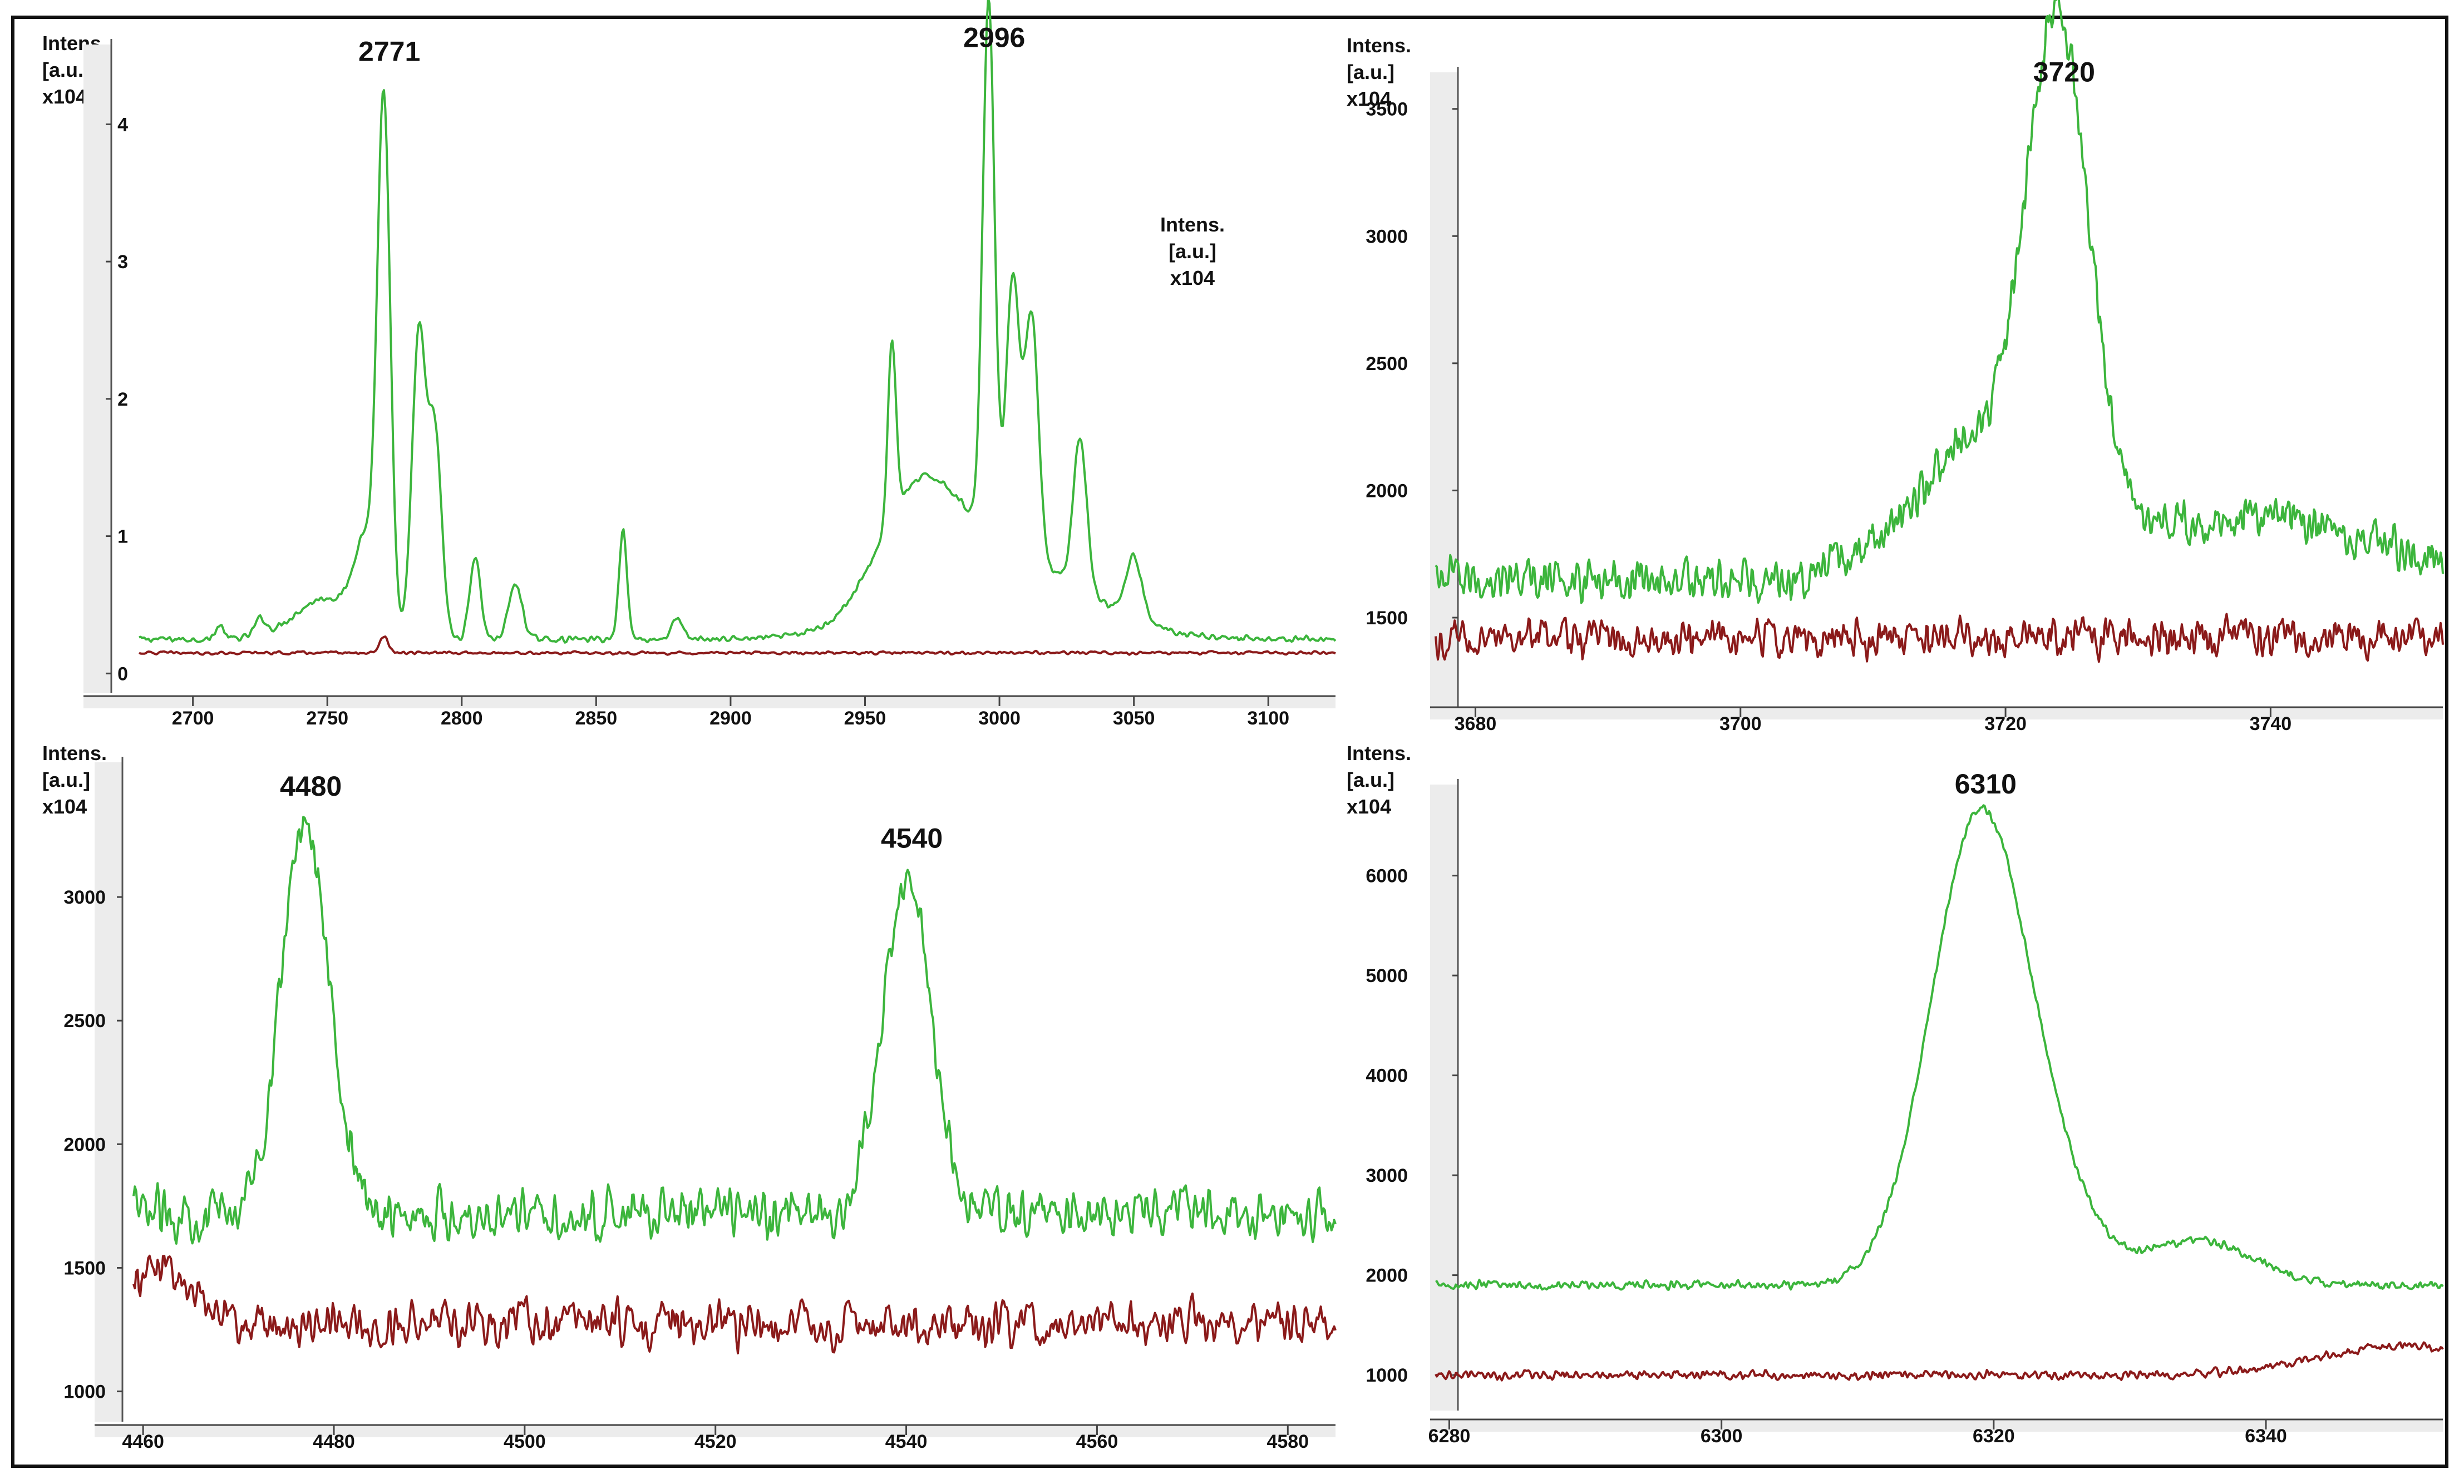 This screenshot has width=2464, height=1484. What do you see at coordinates (122, 125) in the screenshot?
I see `y-tick-label-4: 4` at bounding box center [122, 125].